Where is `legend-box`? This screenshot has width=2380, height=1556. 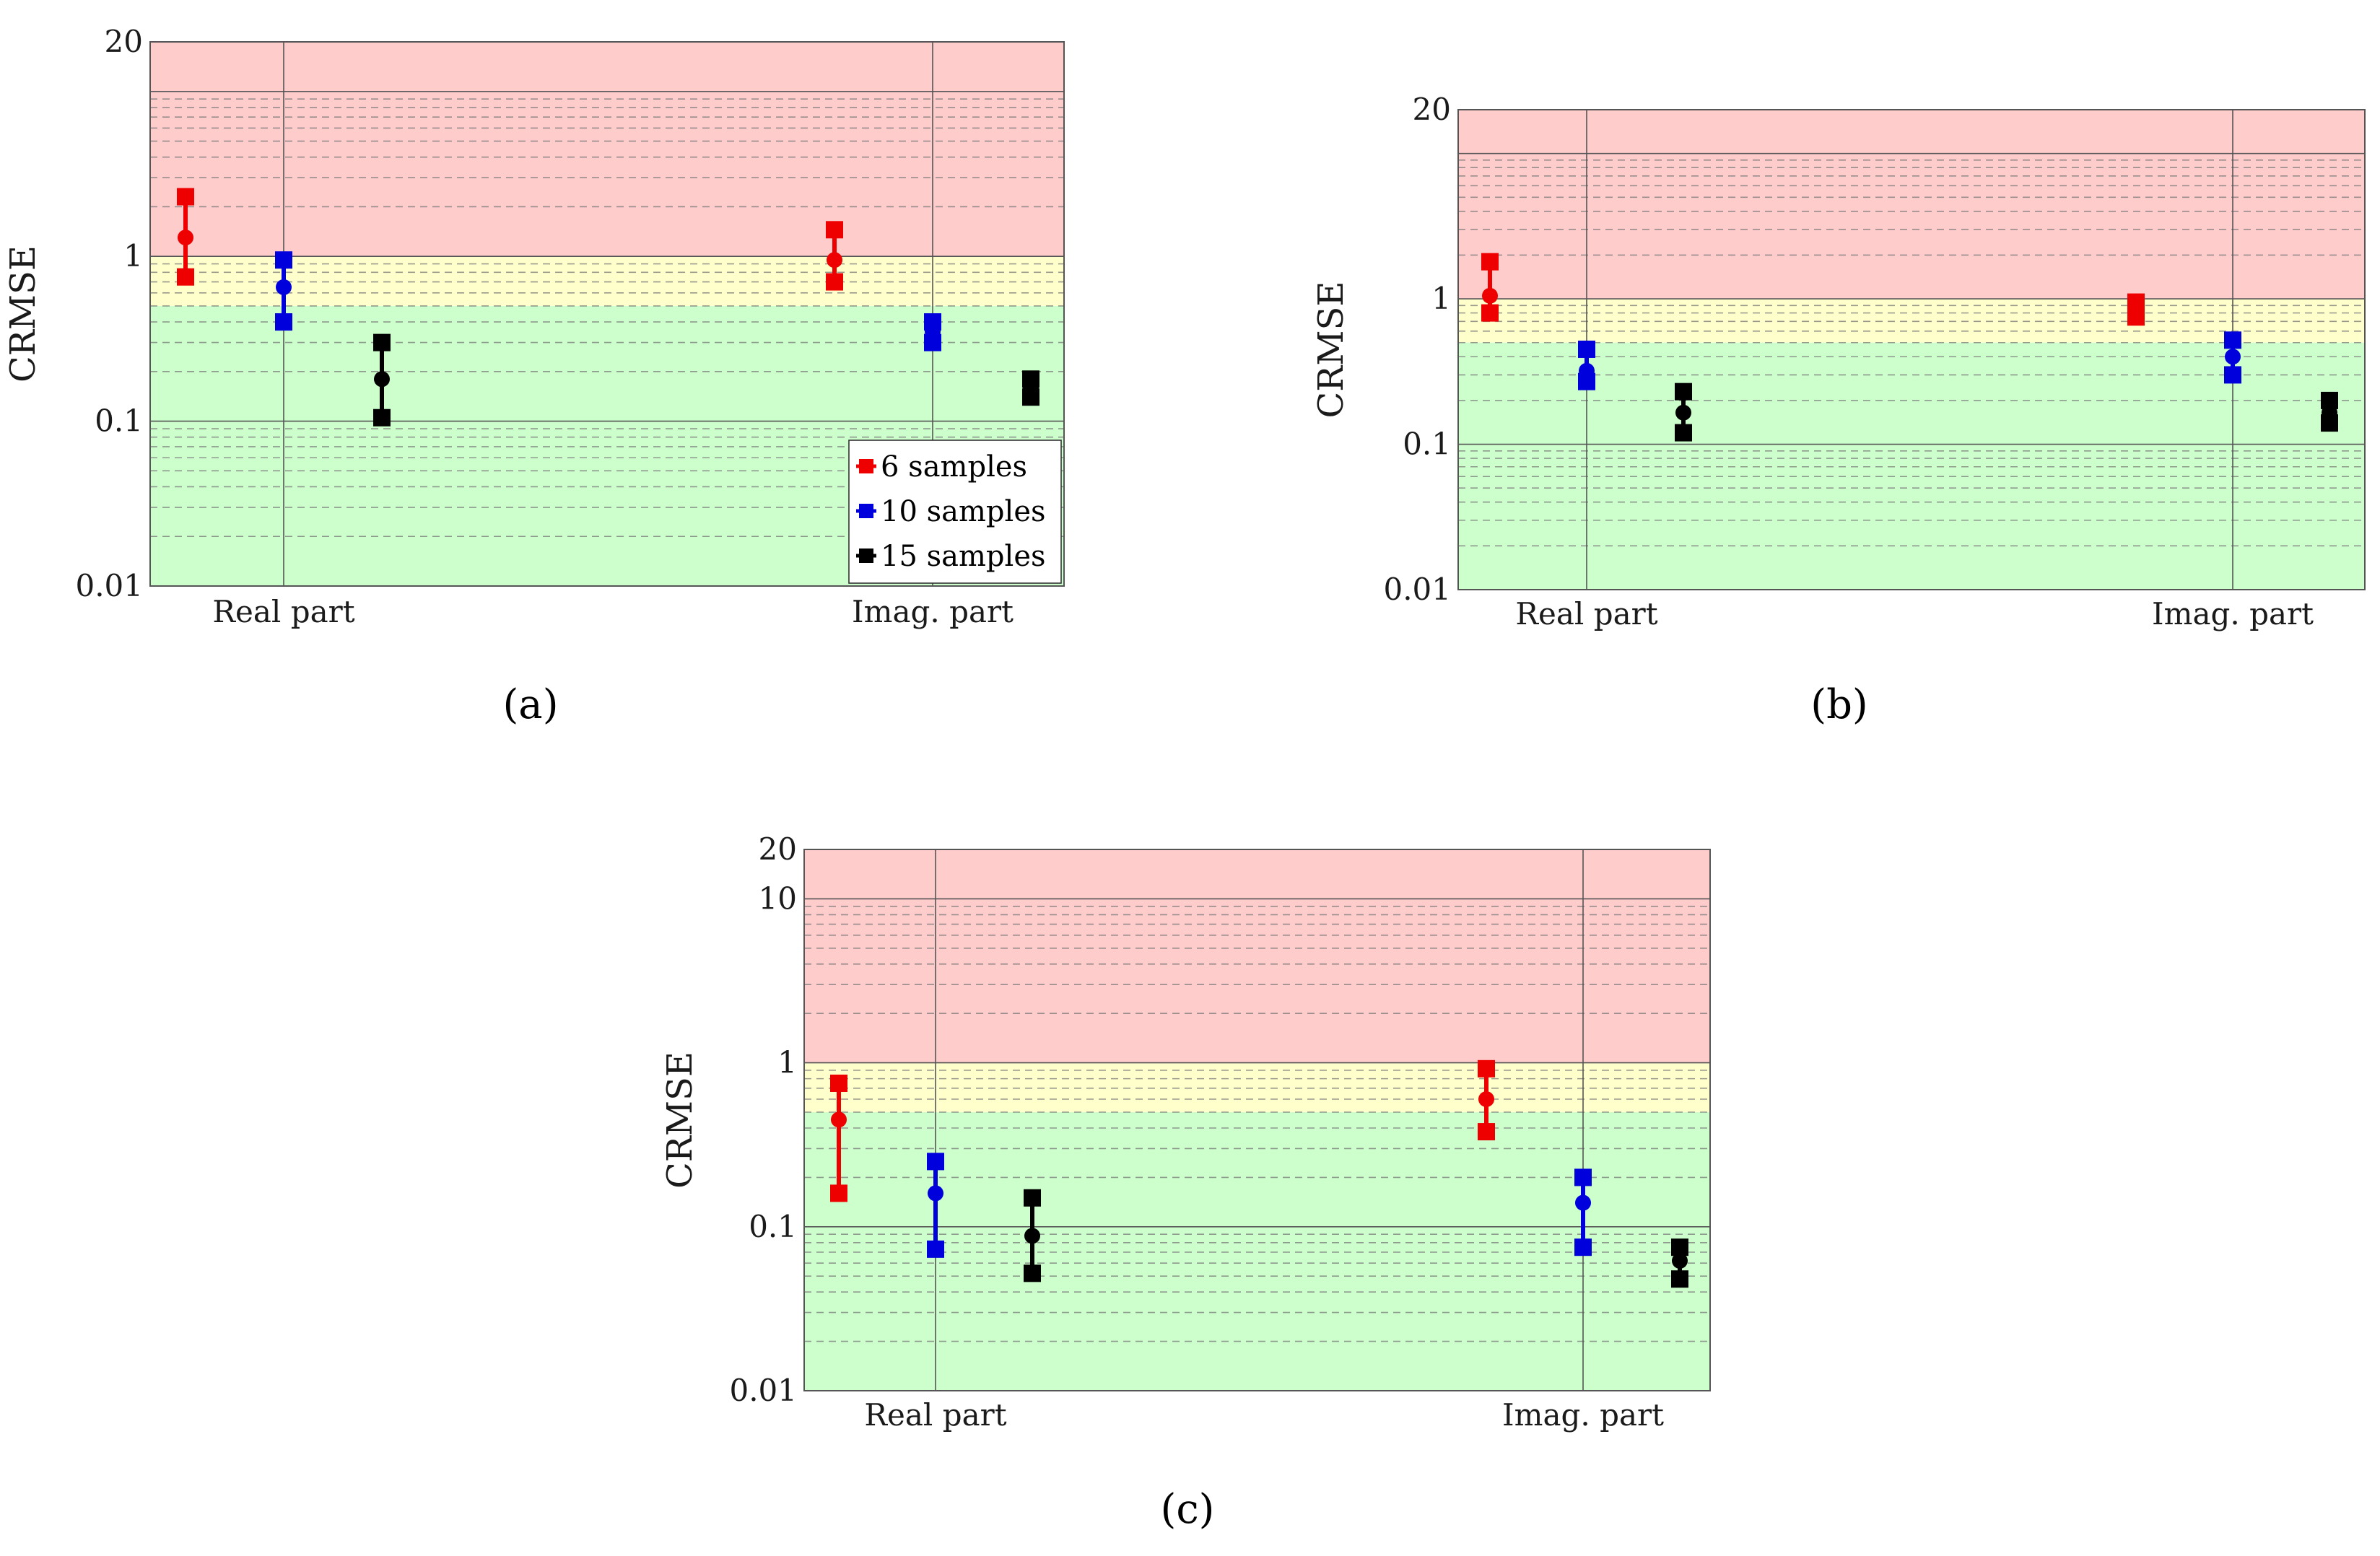 legend-box is located at coordinates (955, 512).